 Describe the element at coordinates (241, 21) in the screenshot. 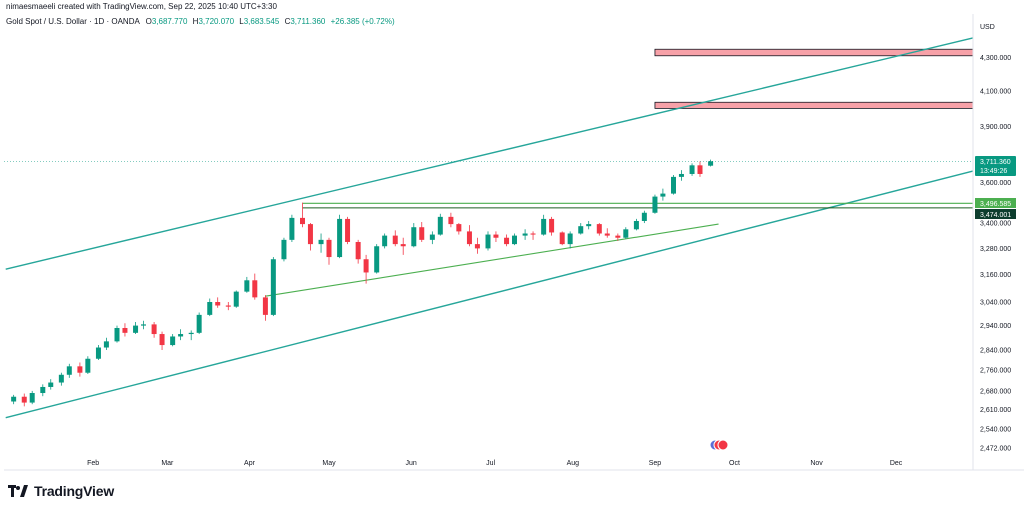

I see `low-label: L` at that location.